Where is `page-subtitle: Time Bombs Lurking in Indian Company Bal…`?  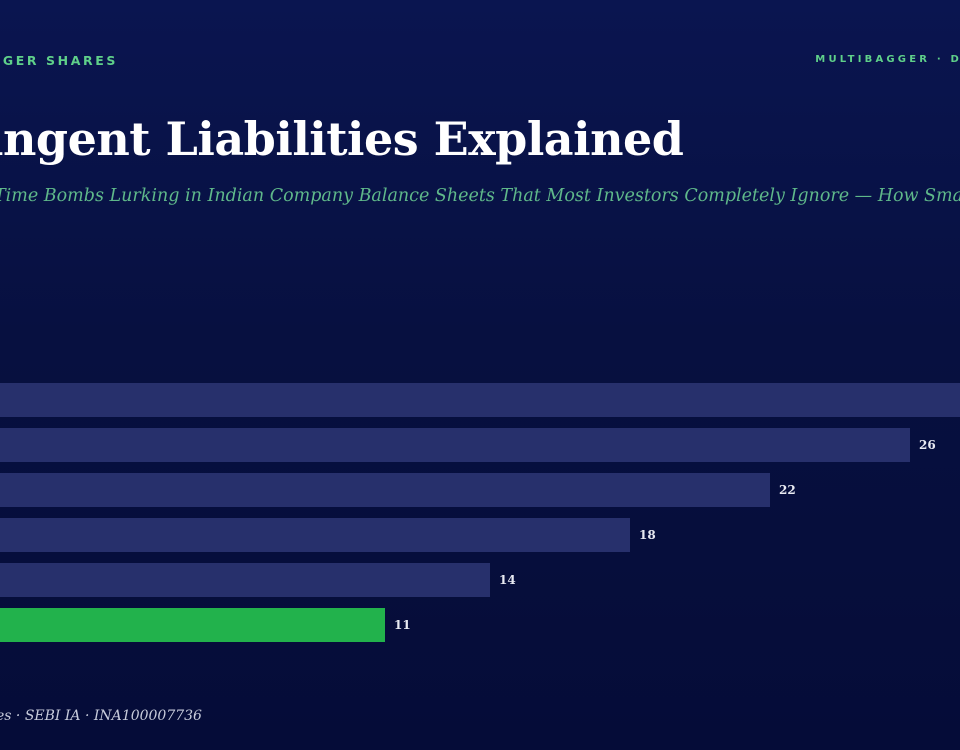 page-subtitle: Time Bombs Lurking in Indian Company Bal… is located at coordinates (480, 196).